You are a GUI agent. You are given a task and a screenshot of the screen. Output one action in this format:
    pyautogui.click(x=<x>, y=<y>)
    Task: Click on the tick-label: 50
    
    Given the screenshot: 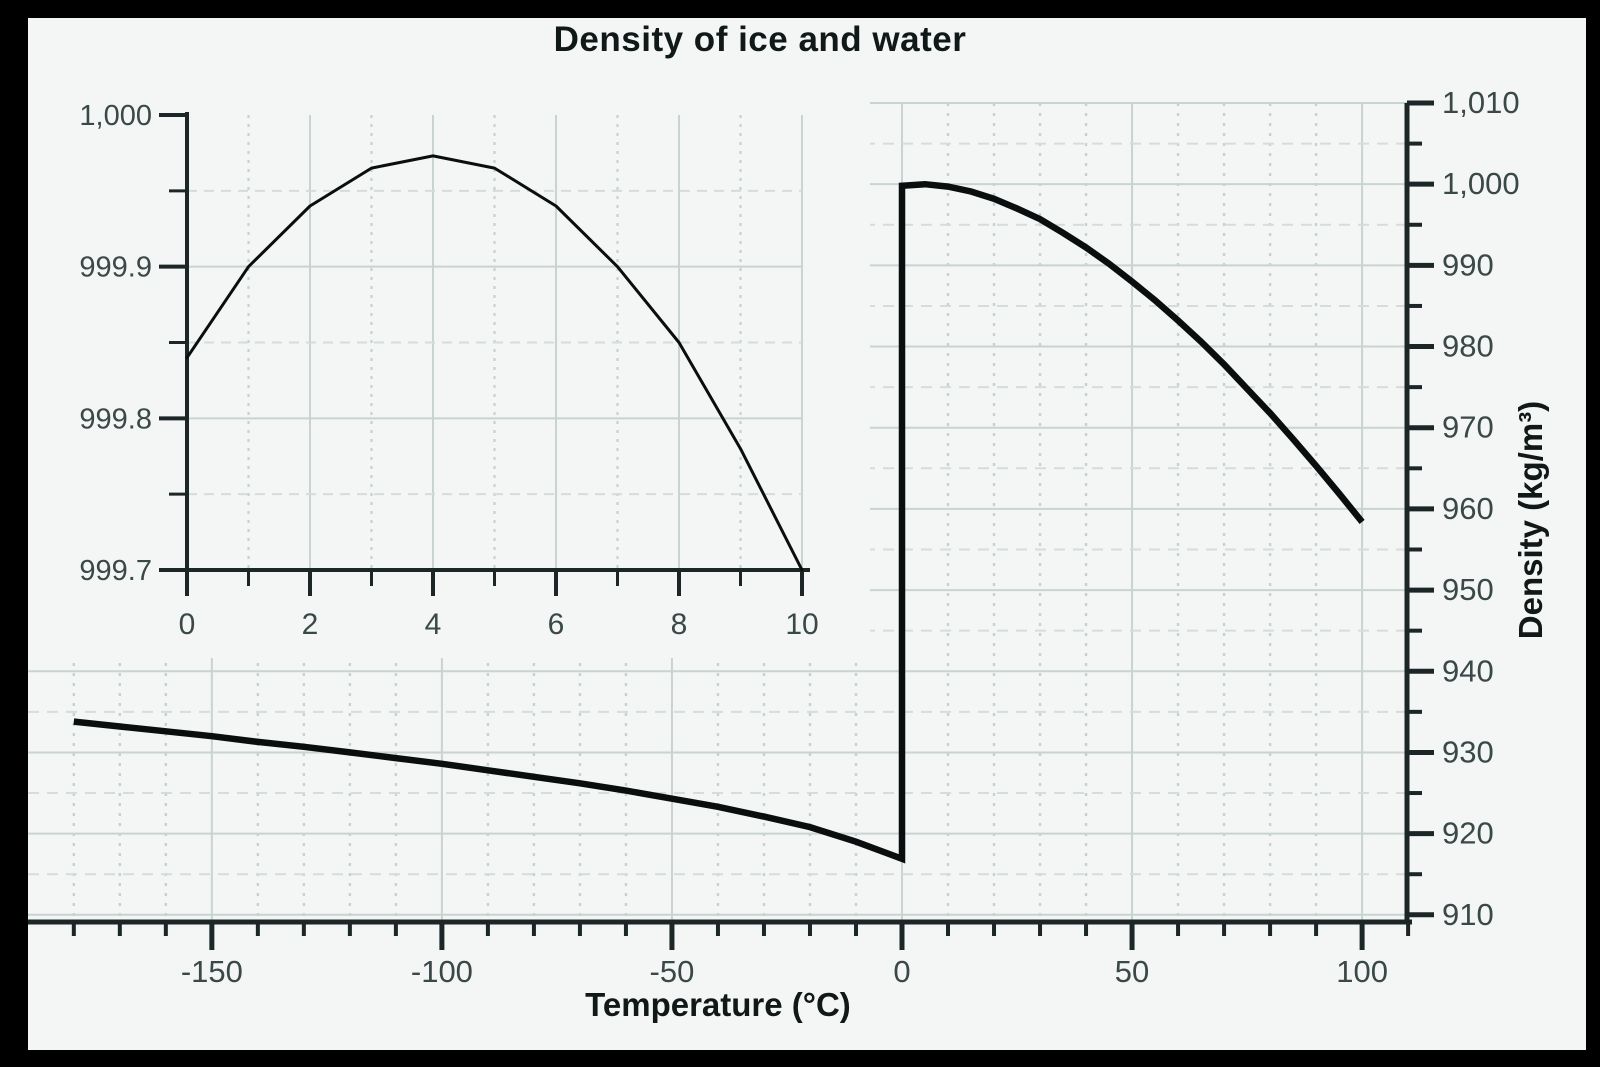 What is the action you would take?
    pyautogui.click(x=1132, y=971)
    